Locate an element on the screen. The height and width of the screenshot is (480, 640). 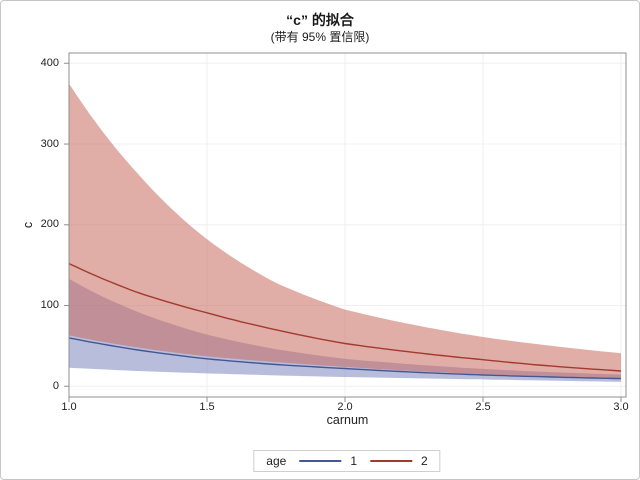
y-tick-label: 0 is located at coordinates (55, 385).